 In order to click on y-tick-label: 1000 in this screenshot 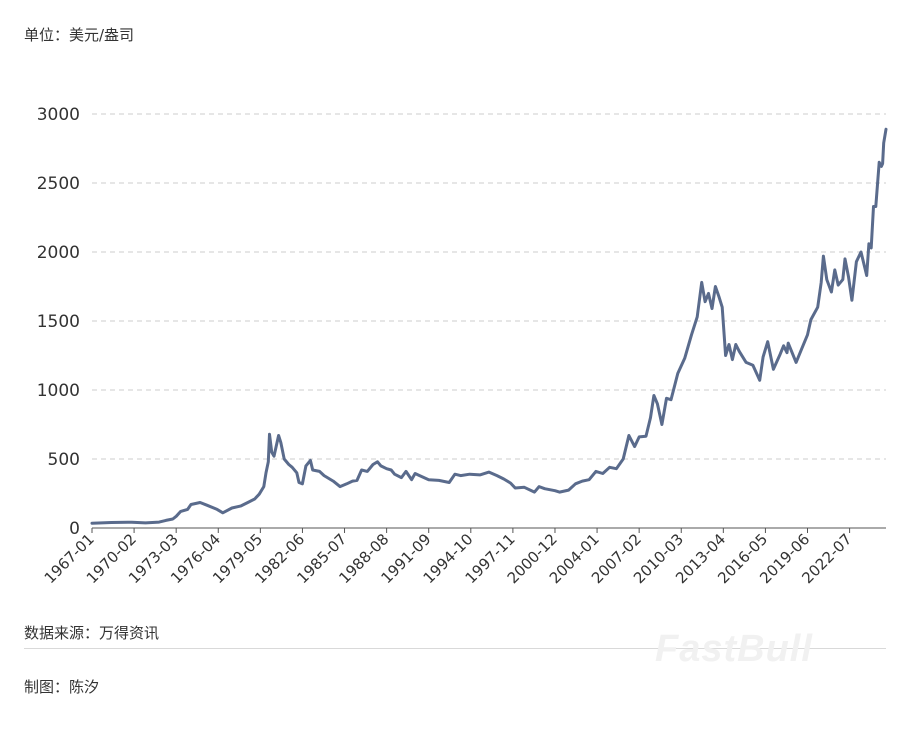, I will do `click(58, 391)`.